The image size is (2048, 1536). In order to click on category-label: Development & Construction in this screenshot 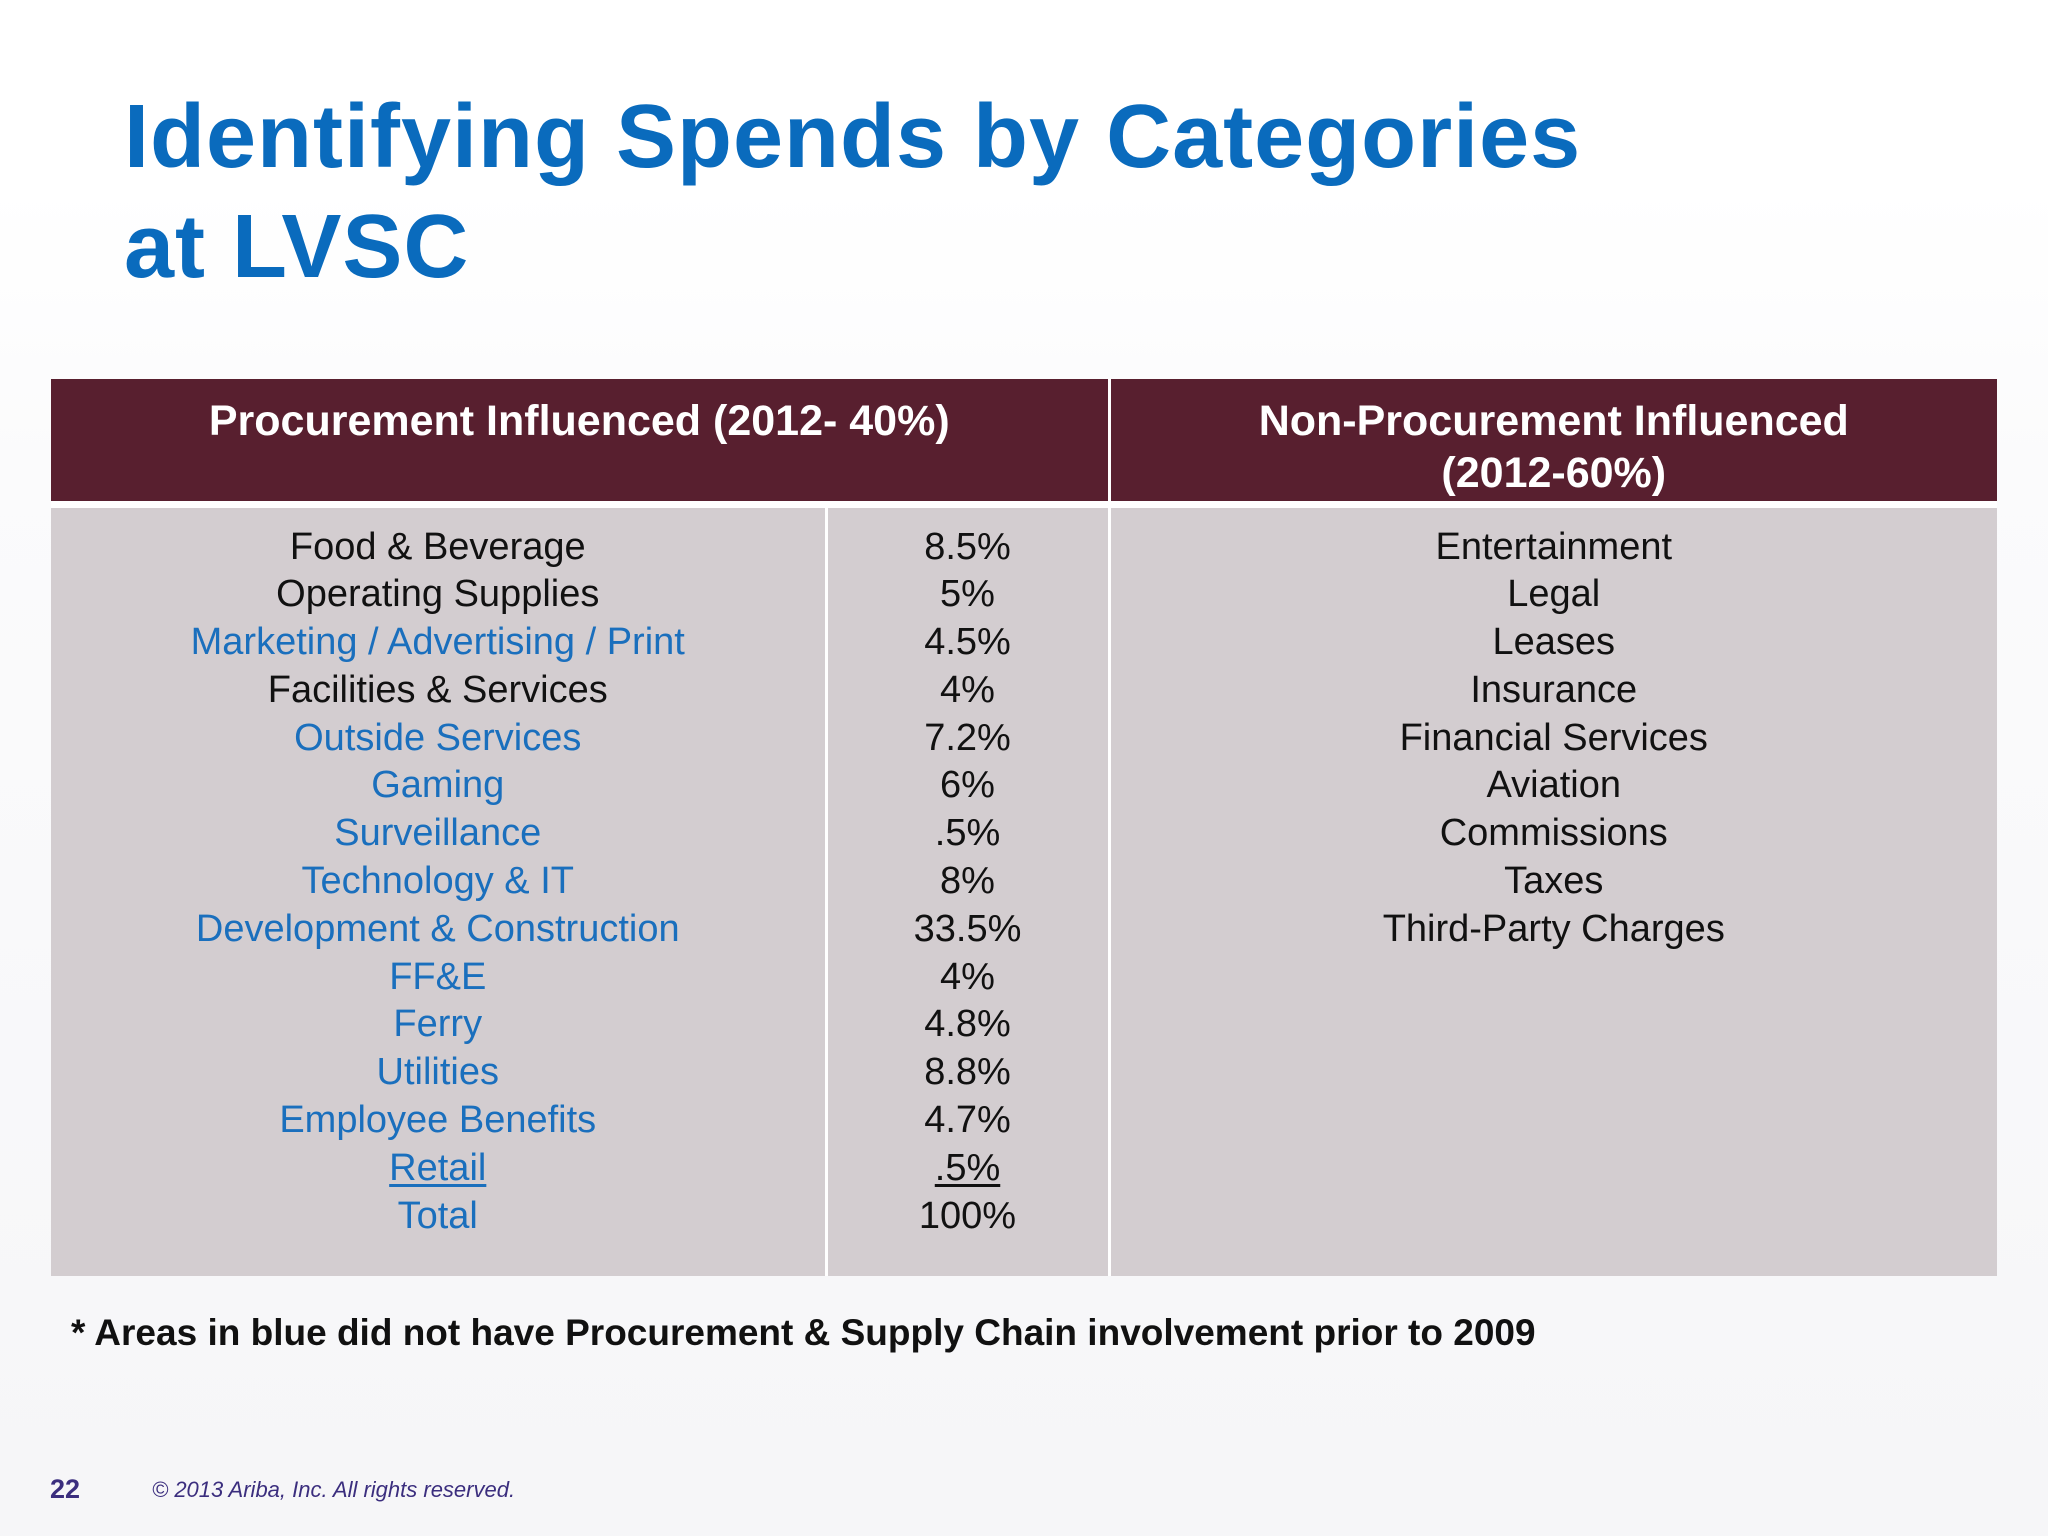, I will do `click(438, 930)`.